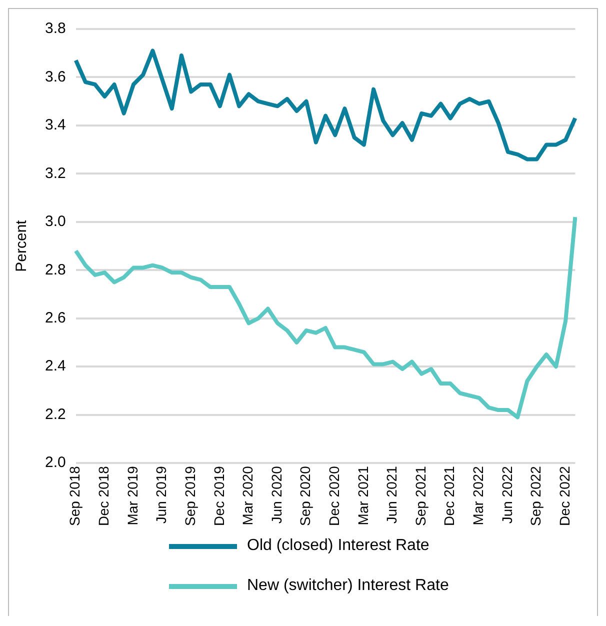 This screenshot has width=606, height=626. Describe the element at coordinates (190, 496) in the screenshot. I see `x-tick-label: Sep 2019` at that location.